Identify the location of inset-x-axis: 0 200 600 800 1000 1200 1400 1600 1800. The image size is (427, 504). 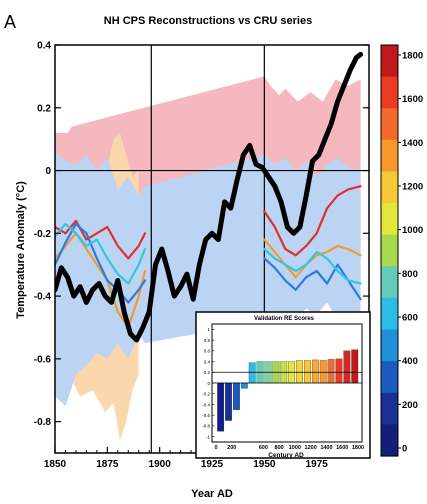
(289, 448).